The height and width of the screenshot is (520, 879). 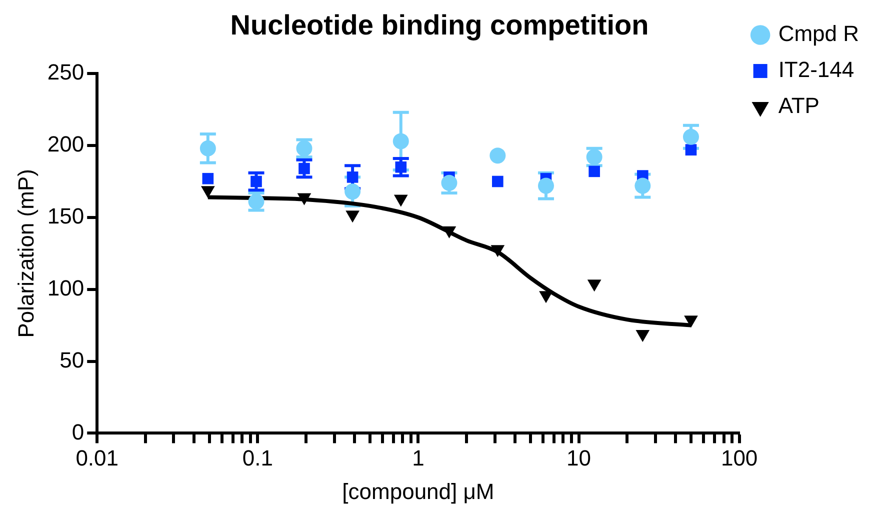 I want to click on x-tick-label: 0.1, so click(x=257, y=457).